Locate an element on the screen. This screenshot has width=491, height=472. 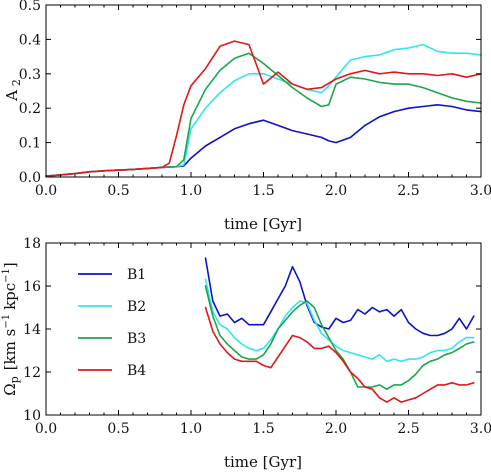
y-tick-label: 0.0 is located at coordinates (30, 178).